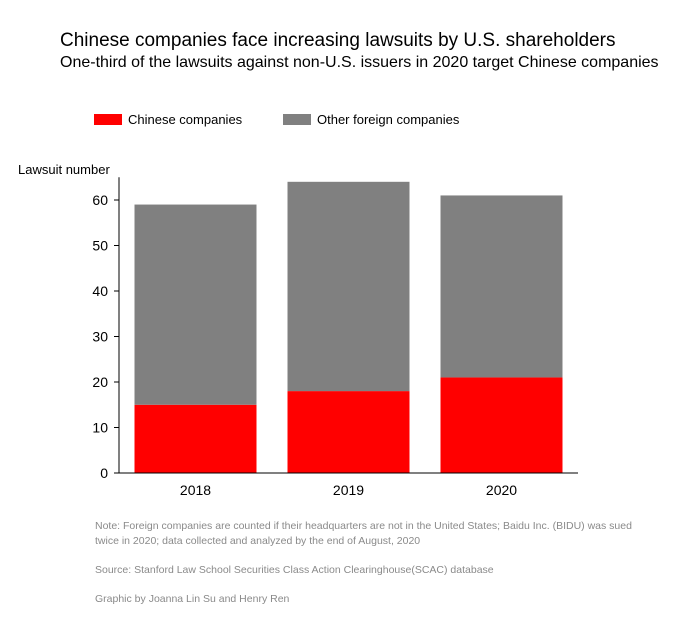 This screenshot has width=680, height=632. I want to click on legend-swatch-other, so click(297, 119).